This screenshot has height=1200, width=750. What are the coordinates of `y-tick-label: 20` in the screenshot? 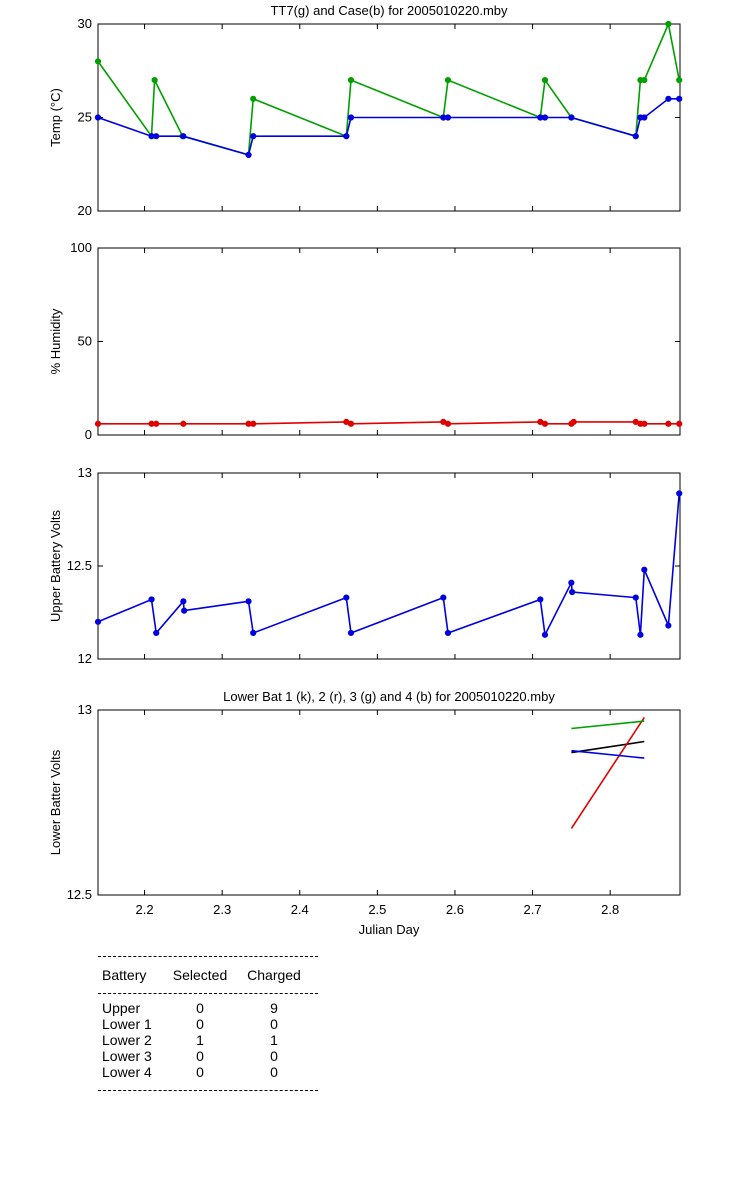 It's located at (85, 210).